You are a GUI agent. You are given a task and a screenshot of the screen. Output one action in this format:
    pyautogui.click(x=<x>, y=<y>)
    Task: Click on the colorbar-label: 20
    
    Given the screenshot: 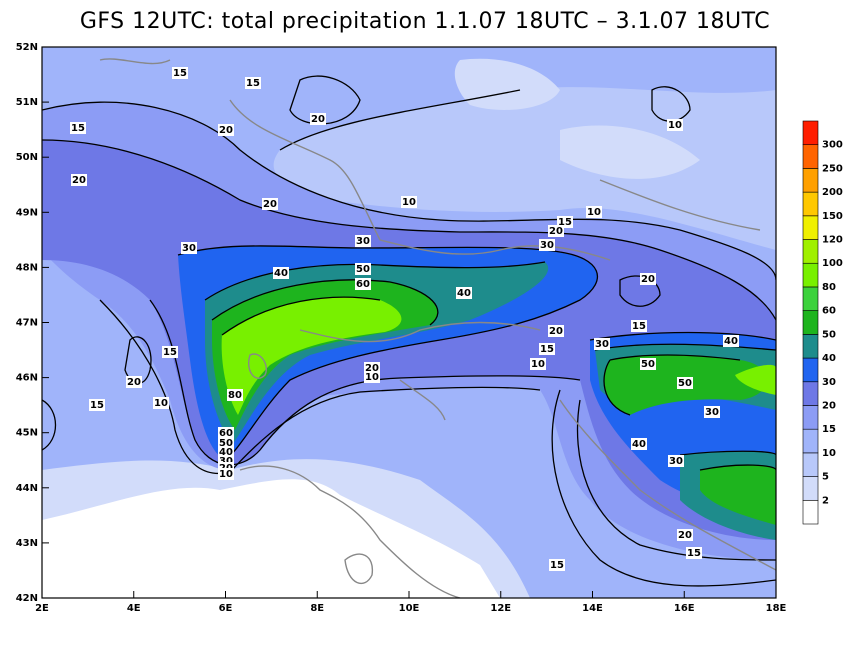 What is the action you would take?
    pyautogui.click(x=829, y=405)
    